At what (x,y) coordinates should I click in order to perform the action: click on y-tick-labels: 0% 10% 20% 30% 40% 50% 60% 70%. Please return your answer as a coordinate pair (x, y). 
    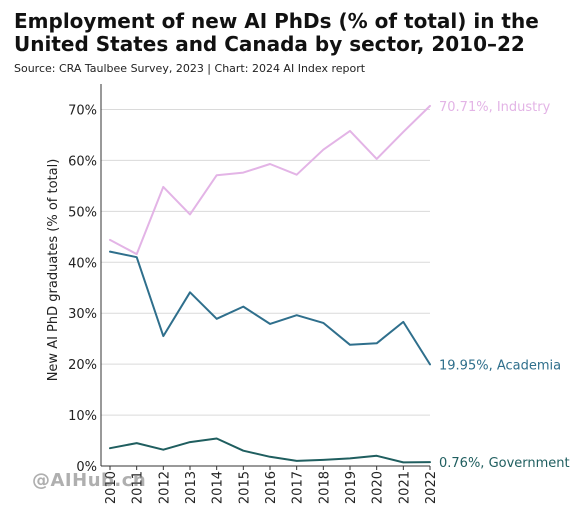
    Looking at the image, I should click on (82, 289).